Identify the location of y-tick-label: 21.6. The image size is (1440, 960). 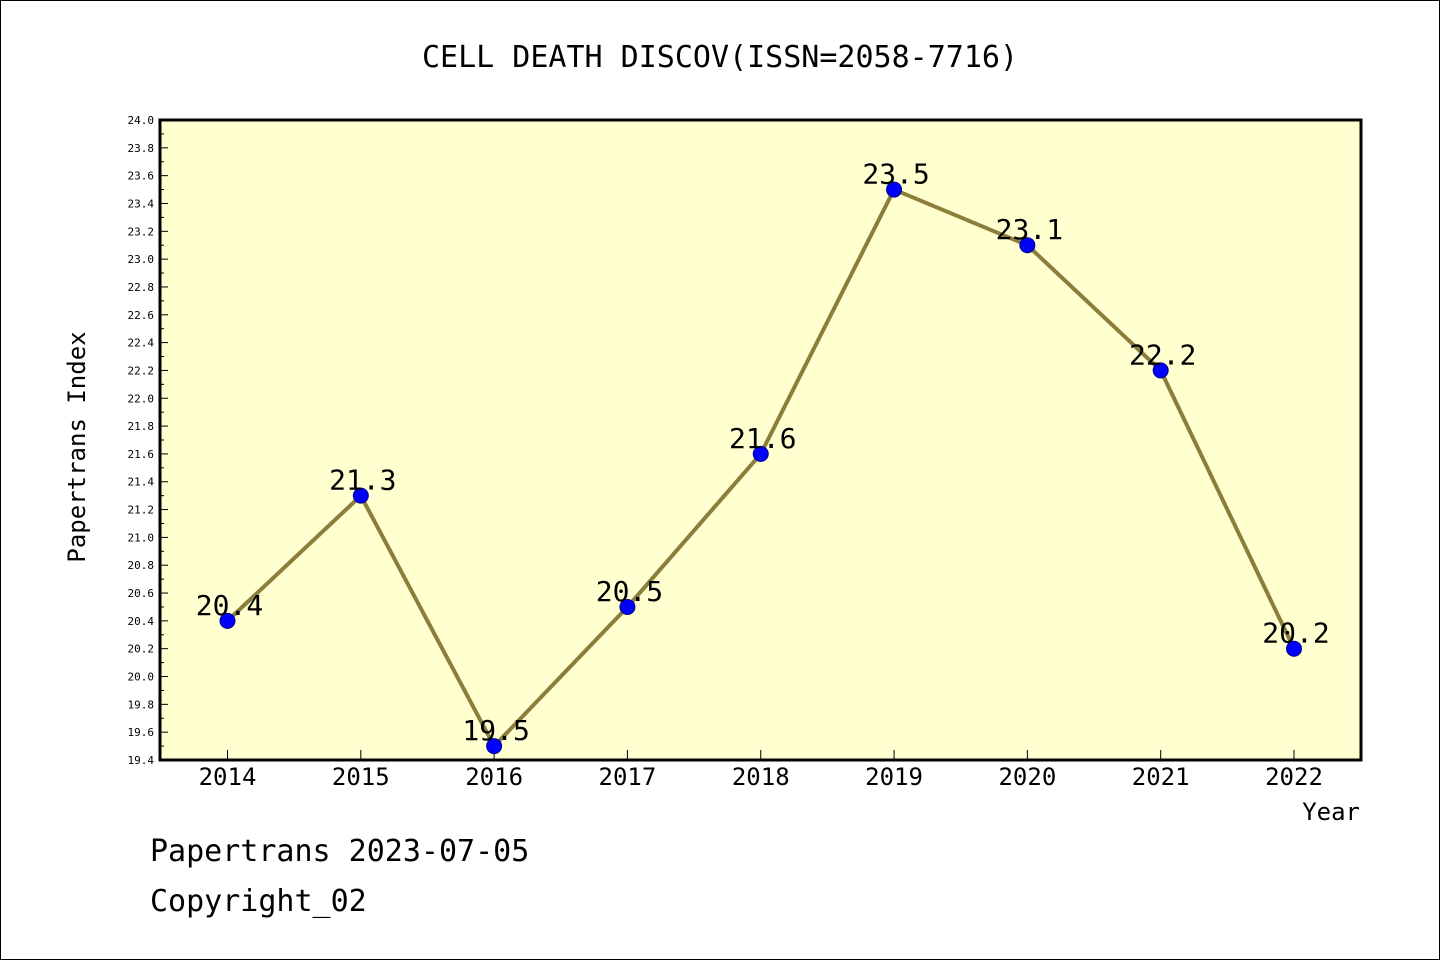
(141, 454).